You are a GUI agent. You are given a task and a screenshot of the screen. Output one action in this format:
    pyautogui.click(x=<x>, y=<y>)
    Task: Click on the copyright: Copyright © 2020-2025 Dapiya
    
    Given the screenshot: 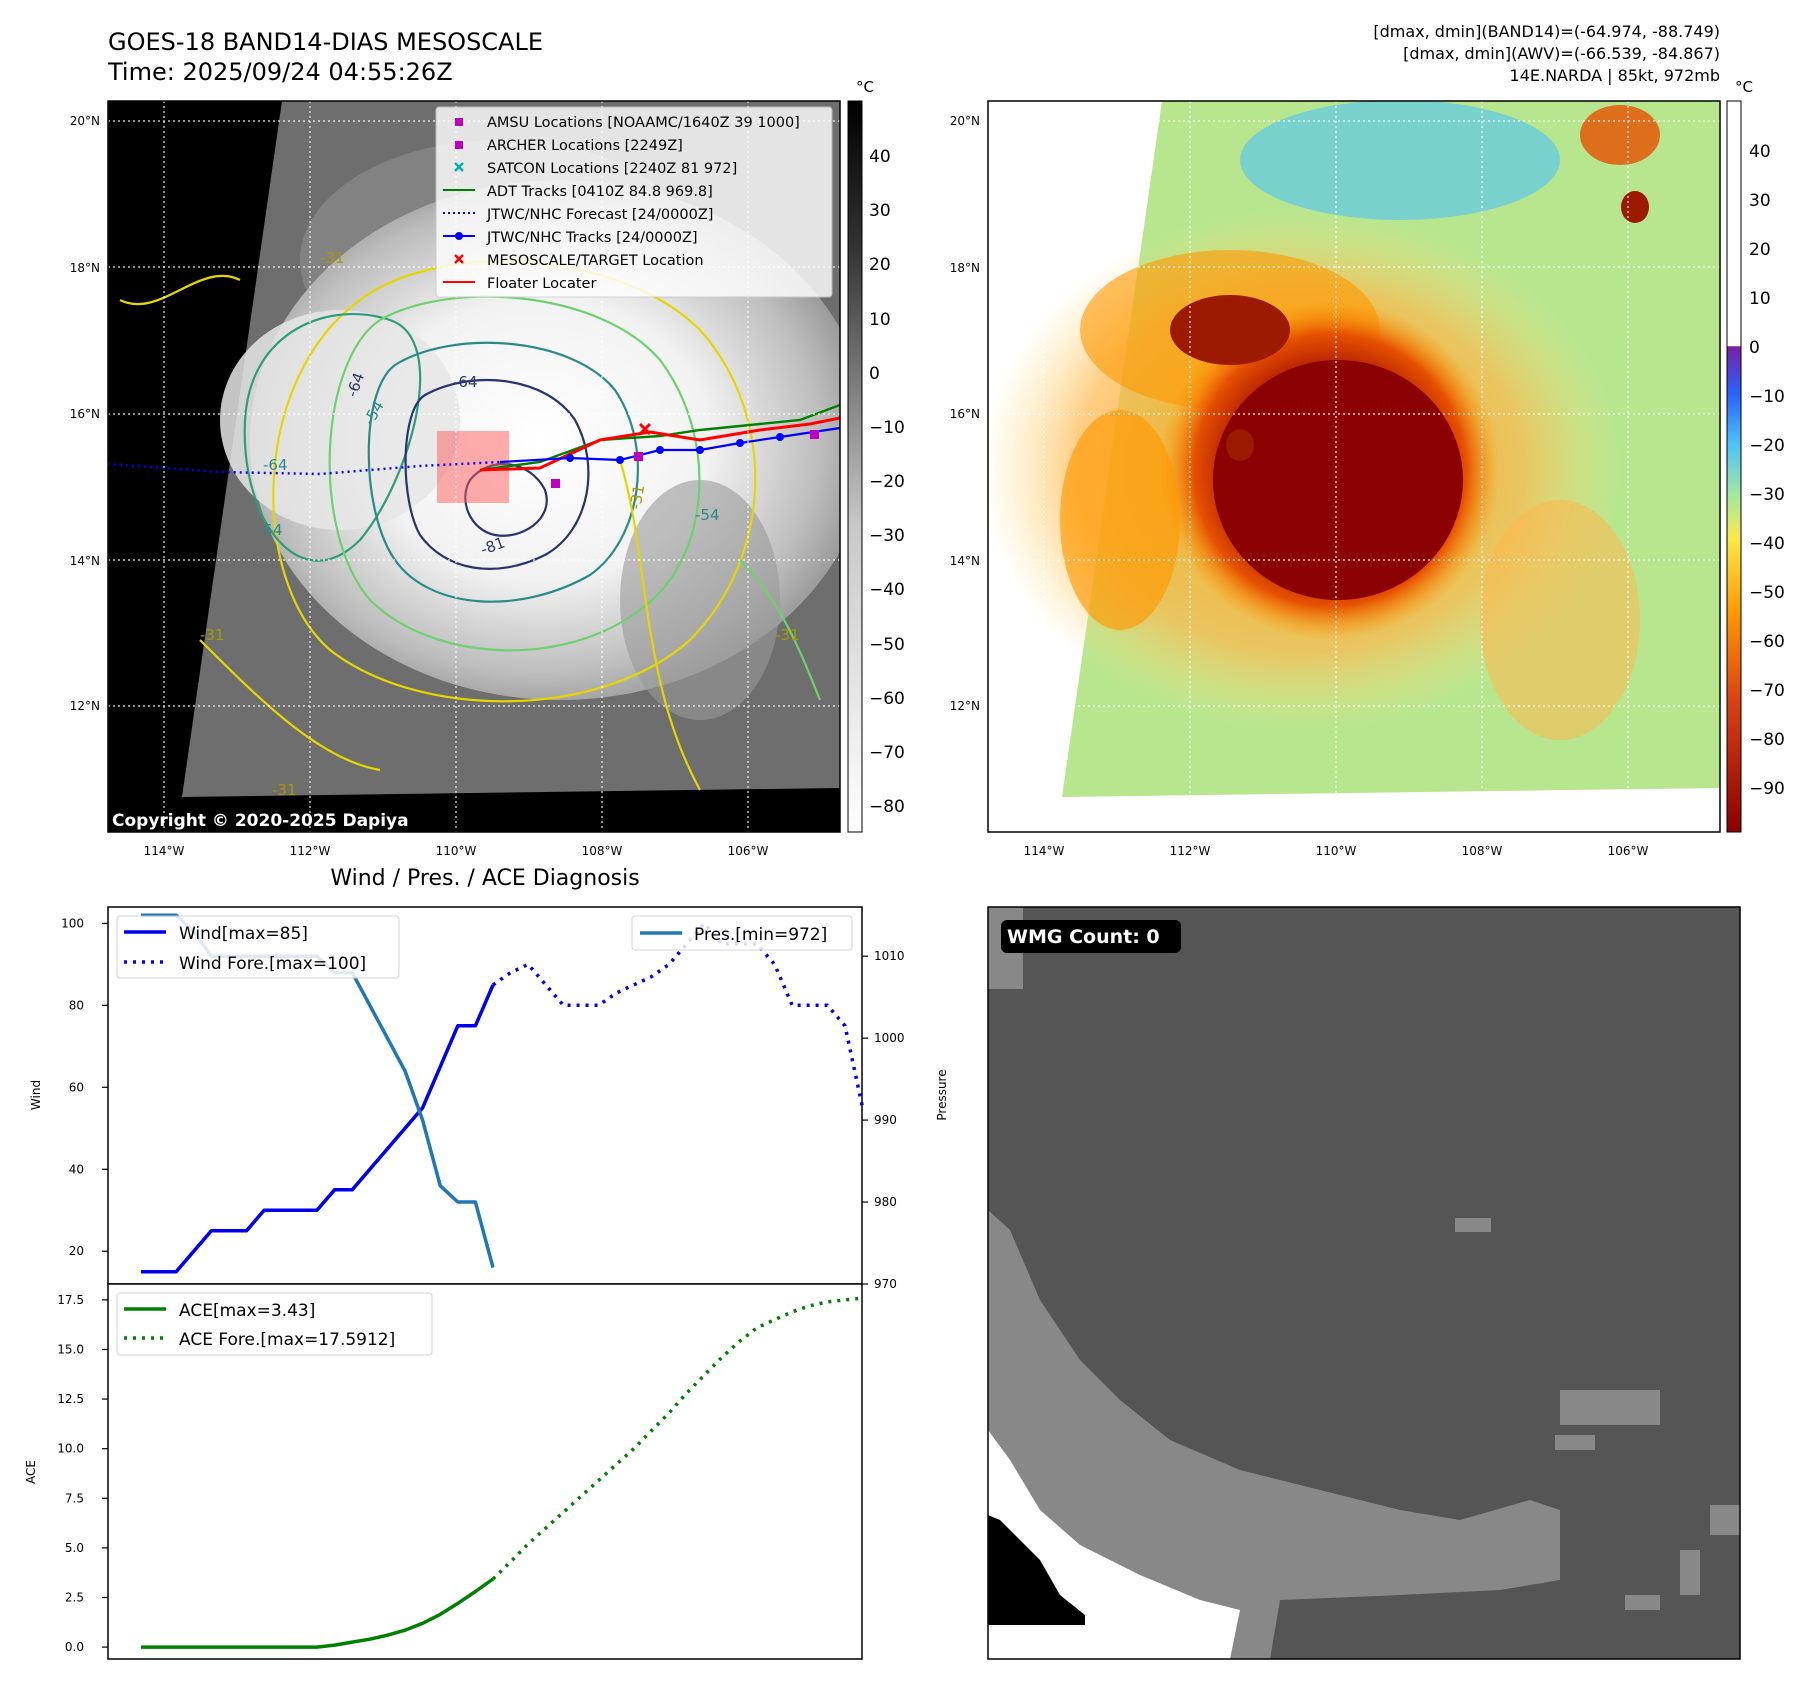 What is the action you would take?
    pyautogui.click(x=260, y=821)
    